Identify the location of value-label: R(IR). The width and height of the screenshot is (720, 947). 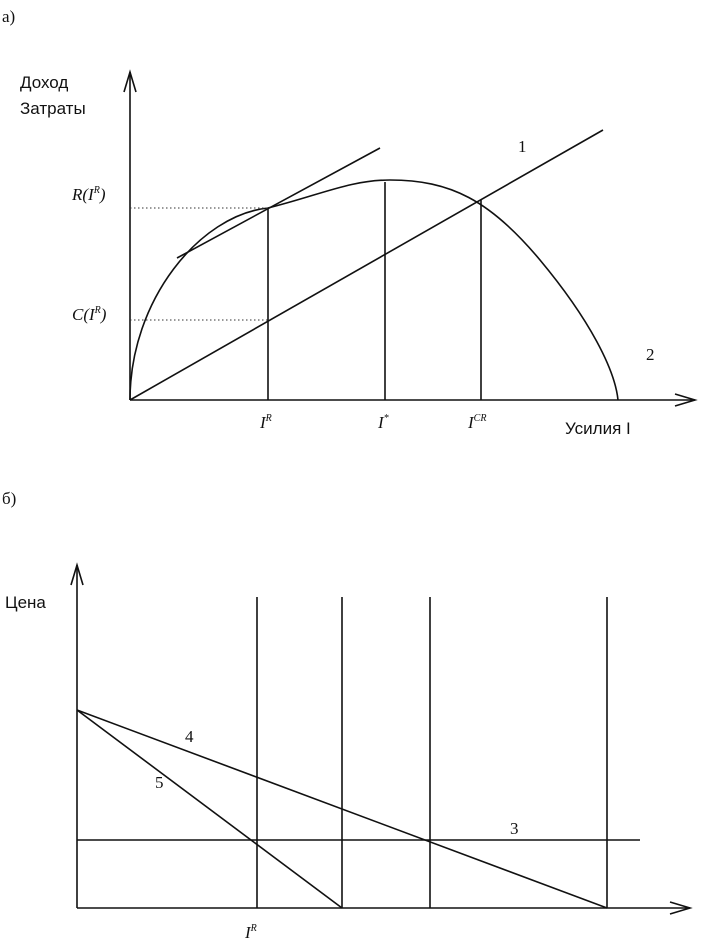
(88, 194).